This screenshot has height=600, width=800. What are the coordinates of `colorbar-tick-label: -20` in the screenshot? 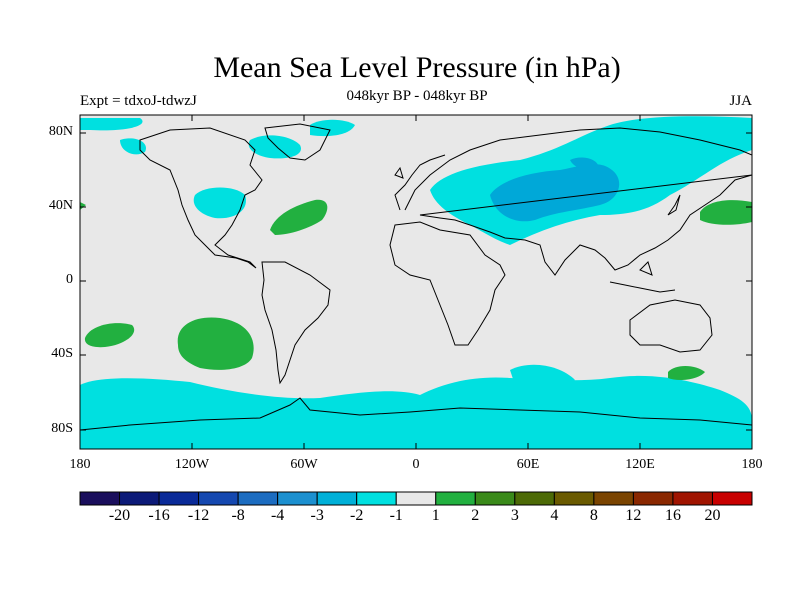 It's located at (119, 515).